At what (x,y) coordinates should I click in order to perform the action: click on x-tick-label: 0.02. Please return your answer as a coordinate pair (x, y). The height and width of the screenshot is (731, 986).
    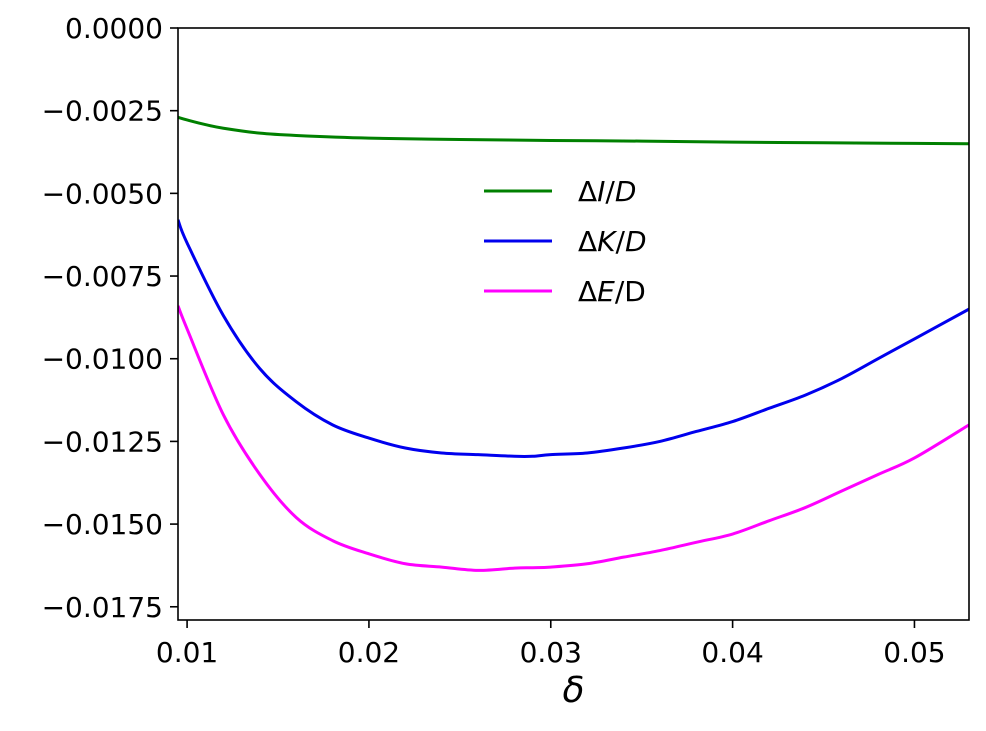
    Looking at the image, I should click on (369, 652).